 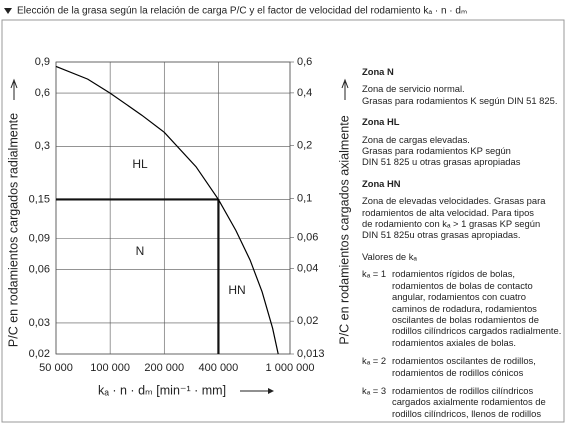 What do you see at coordinates (381, 183) in the screenshot?
I see `zone-heading: Zona HN` at bounding box center [381, 183].